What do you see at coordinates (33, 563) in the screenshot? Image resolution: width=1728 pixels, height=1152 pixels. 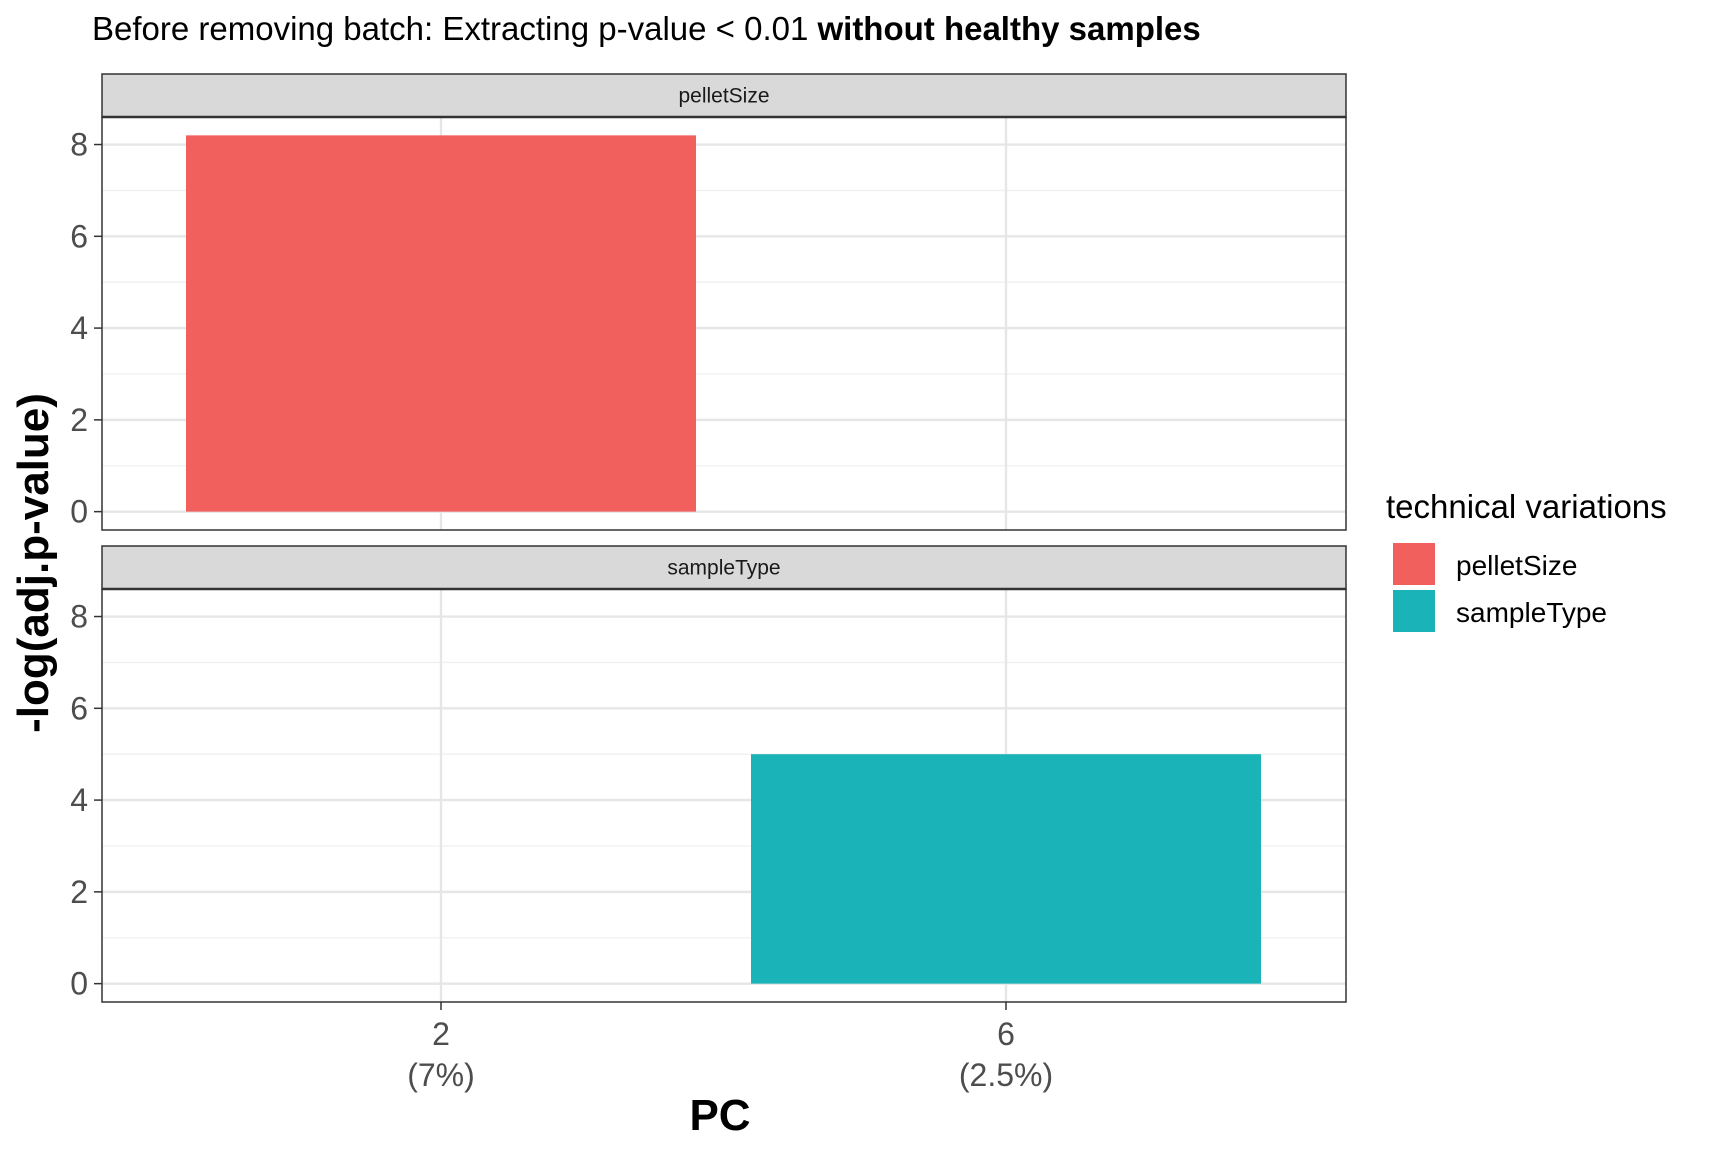 I see `y-axis-title: -log(adj.p-value)` at bounding box center [33, 563].